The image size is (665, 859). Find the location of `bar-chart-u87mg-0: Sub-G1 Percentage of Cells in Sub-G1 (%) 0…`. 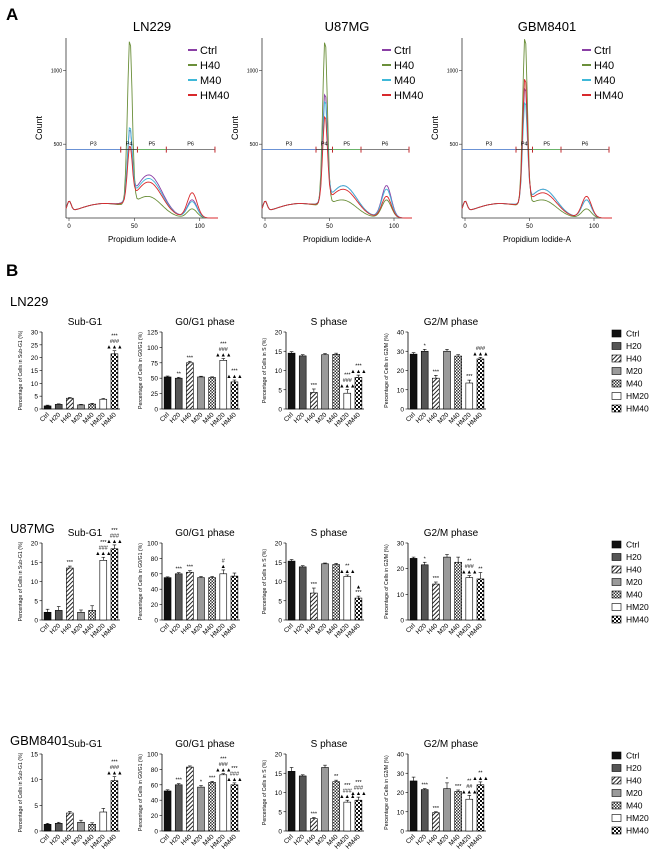

bar-chart-u87mg-0: Sub-G1 Percentage of Cells in Sub-G1 (%) 0… is located at coordinates (70, 584).